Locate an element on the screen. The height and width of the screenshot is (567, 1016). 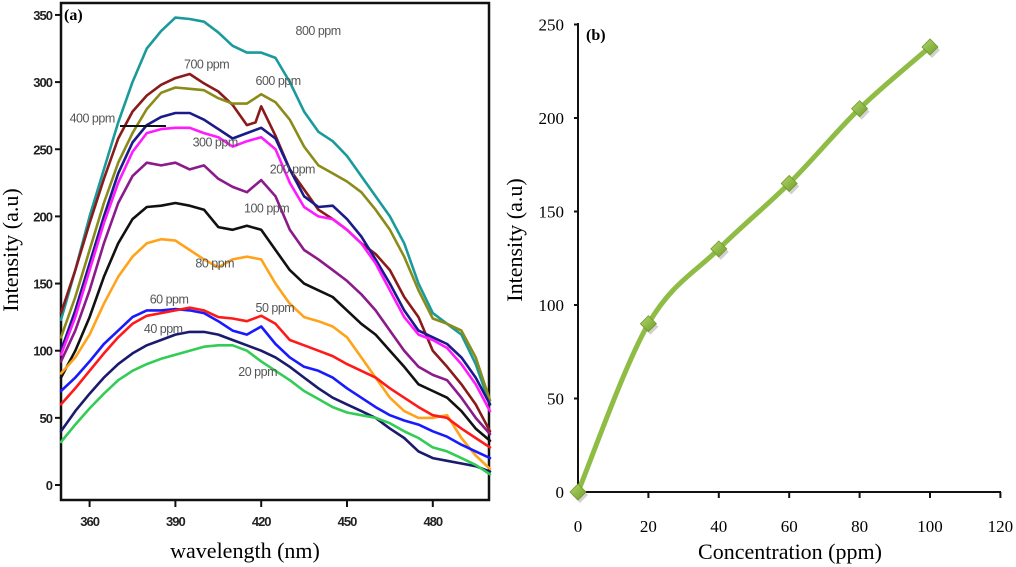
x-tick-label: 480 is located at coordinates (432, 521).